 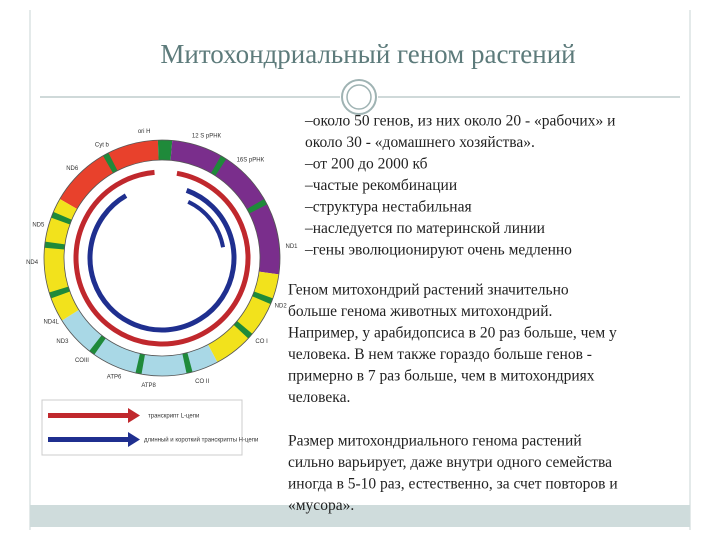 I want to click on paragraph-line: Размер митохондриального генома растений, so click(x=435, y=441).